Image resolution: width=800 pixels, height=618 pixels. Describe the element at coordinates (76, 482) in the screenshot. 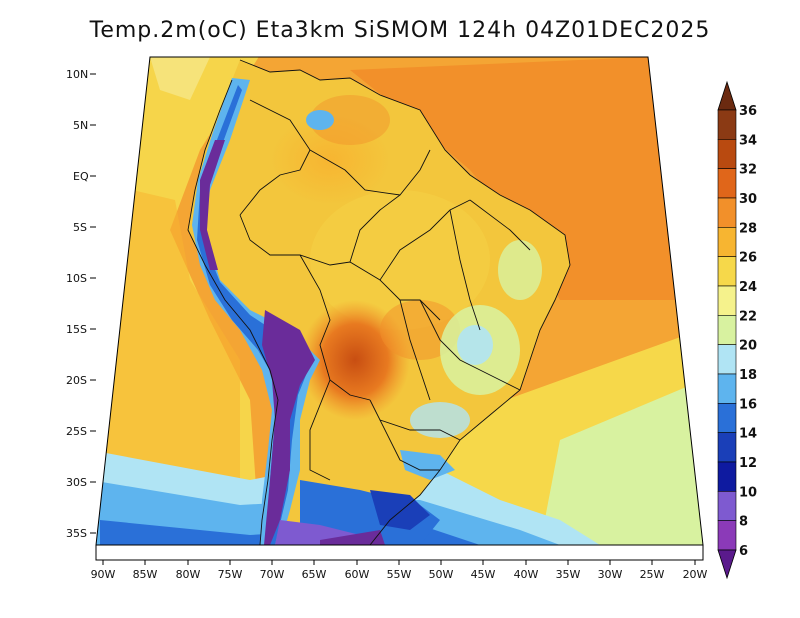

I see `lat-label: 30S` at that location.